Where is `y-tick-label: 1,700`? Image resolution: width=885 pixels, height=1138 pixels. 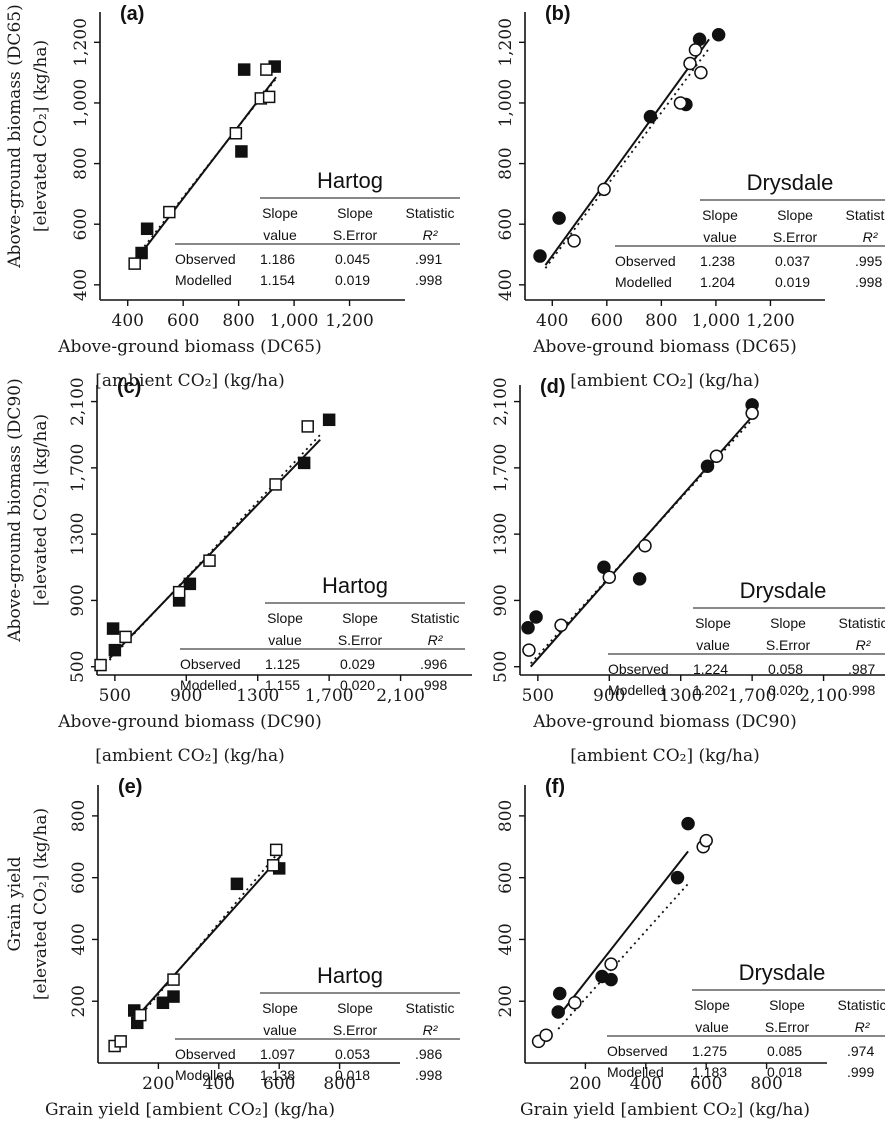
y-tick-label: 1,700 is located at coordinates (501, 468).